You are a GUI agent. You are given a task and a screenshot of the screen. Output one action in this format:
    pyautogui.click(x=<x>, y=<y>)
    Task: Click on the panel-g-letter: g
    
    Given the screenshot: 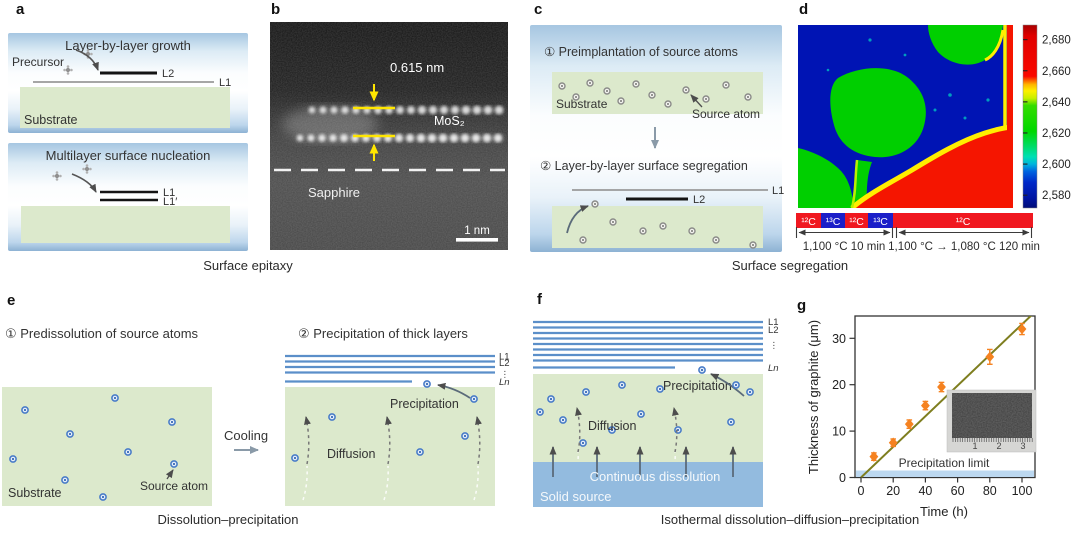 What is the action you would take?
    pyautogui.click(x=801, y=305)
    